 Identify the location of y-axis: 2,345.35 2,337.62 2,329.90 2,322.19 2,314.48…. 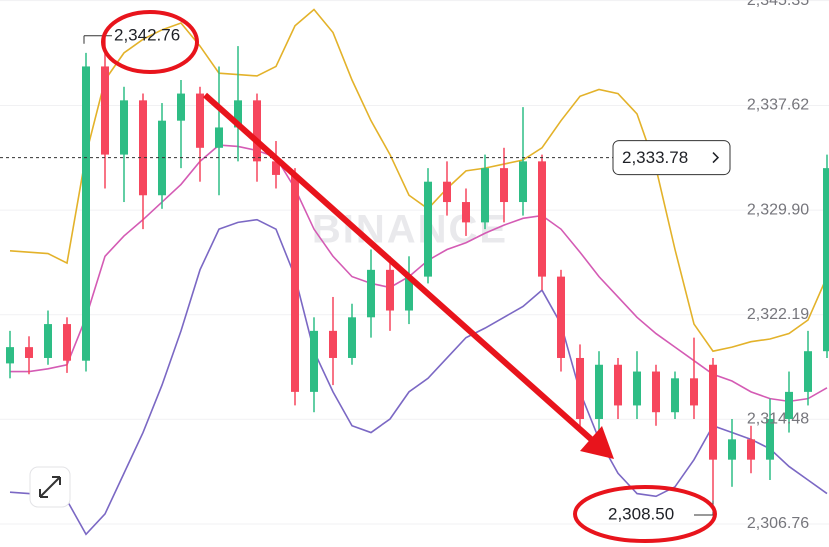
(778, 266).